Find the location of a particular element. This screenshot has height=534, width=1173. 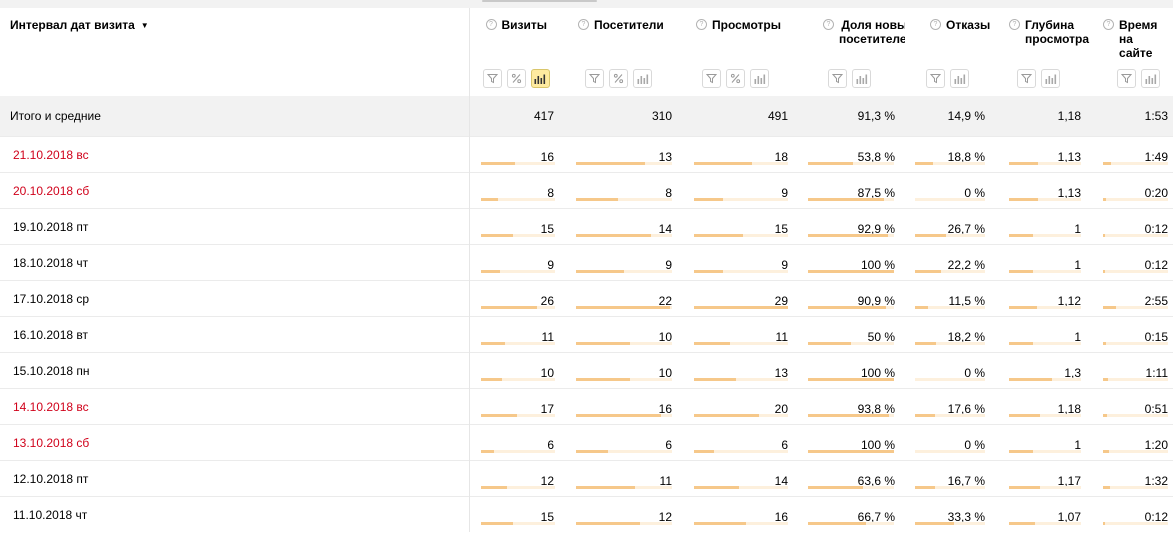

metric-title-depth: ? Глубина просмотра is located at coordinates (1049, 32).